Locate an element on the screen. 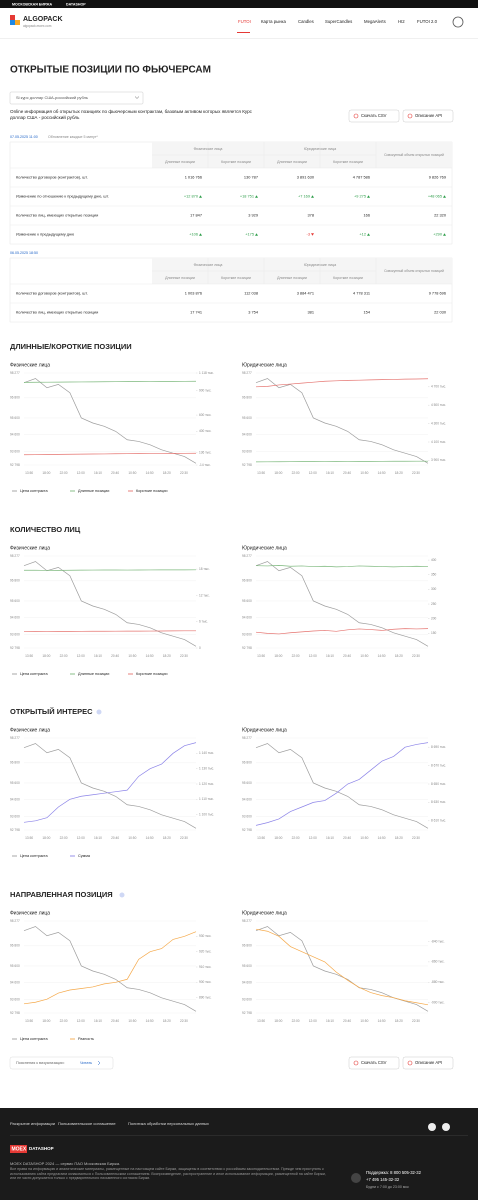 This screenshot has width=478, height=1200. footer-hours: Будни с 7:00 до 23:00 мск is located at coordinates (387, 1187).